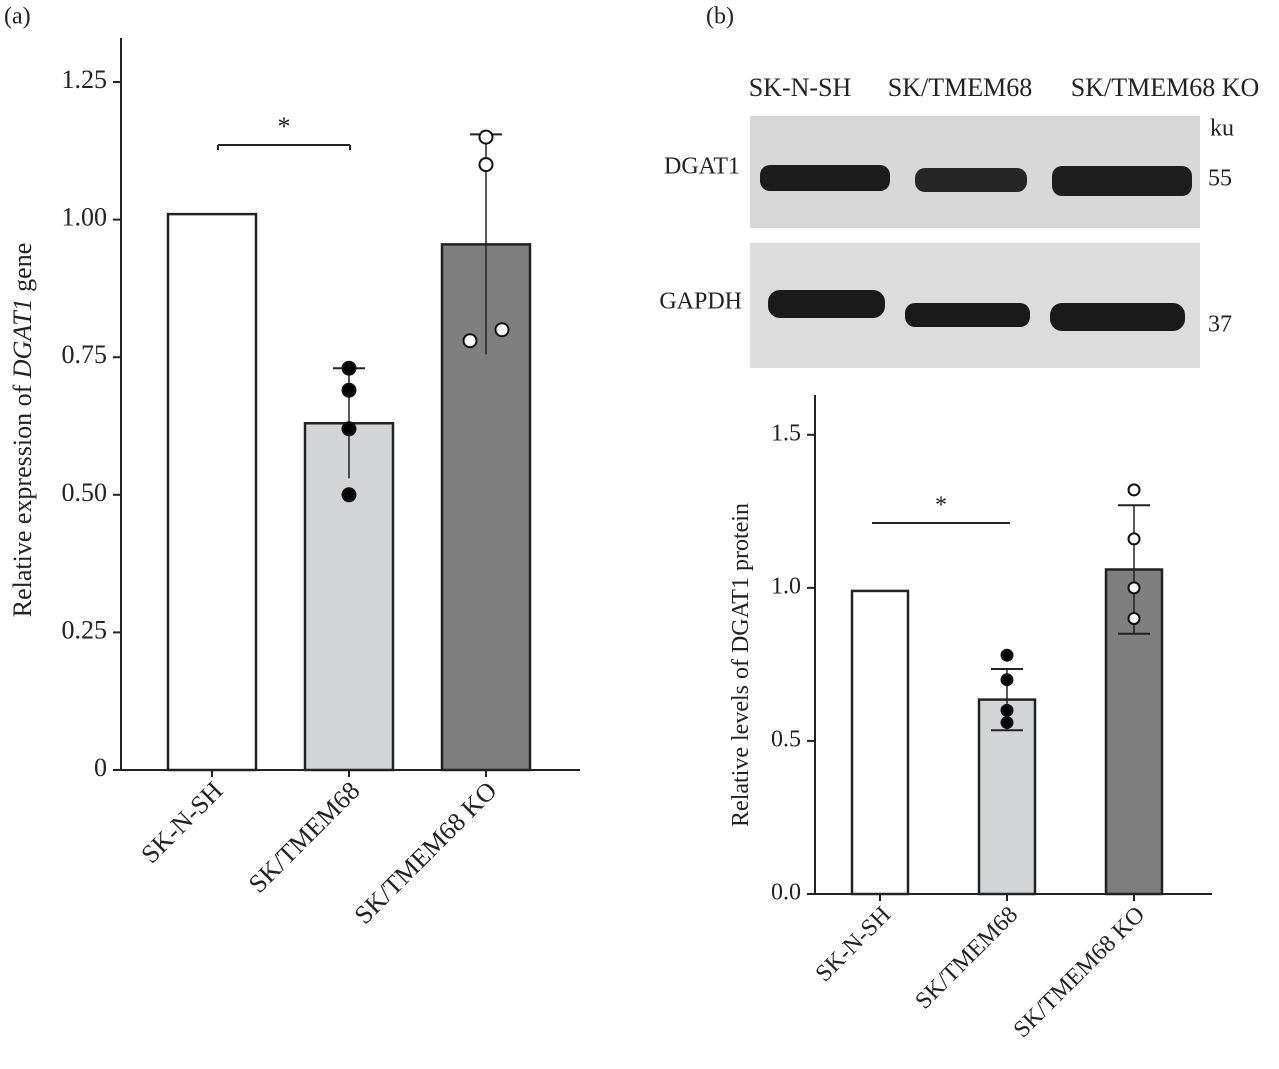 Image resolution: width=1279 pixels, height=1069 pixels. I want to click on y-tick-label: 0.75, so click(85, 354).